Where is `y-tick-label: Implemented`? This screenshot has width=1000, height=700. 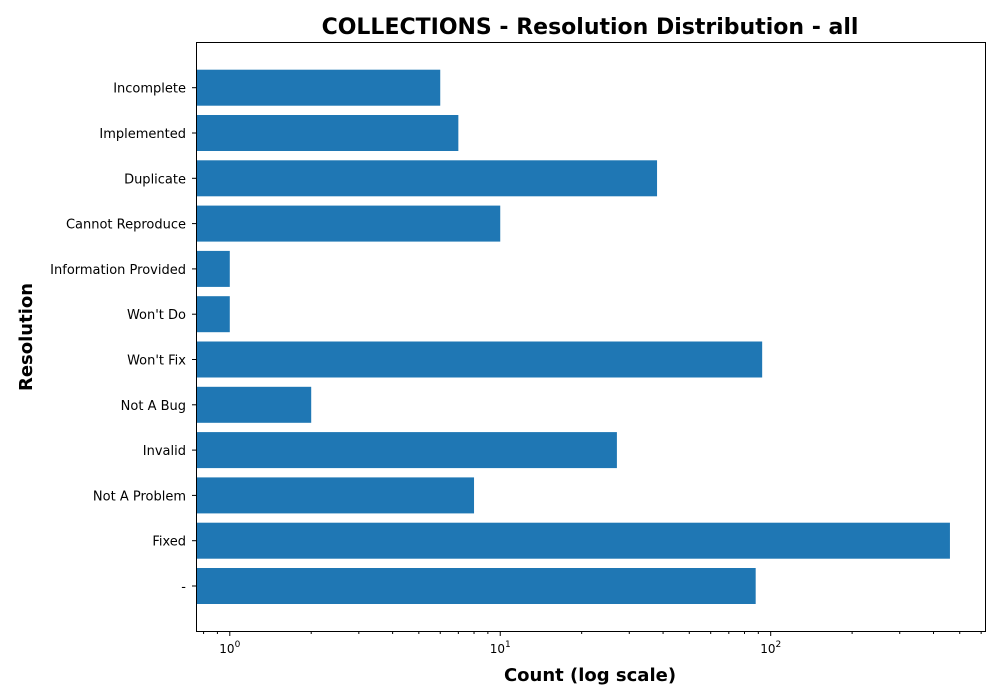 y-tick-label: Implemented is located at coordinates (142, 134).